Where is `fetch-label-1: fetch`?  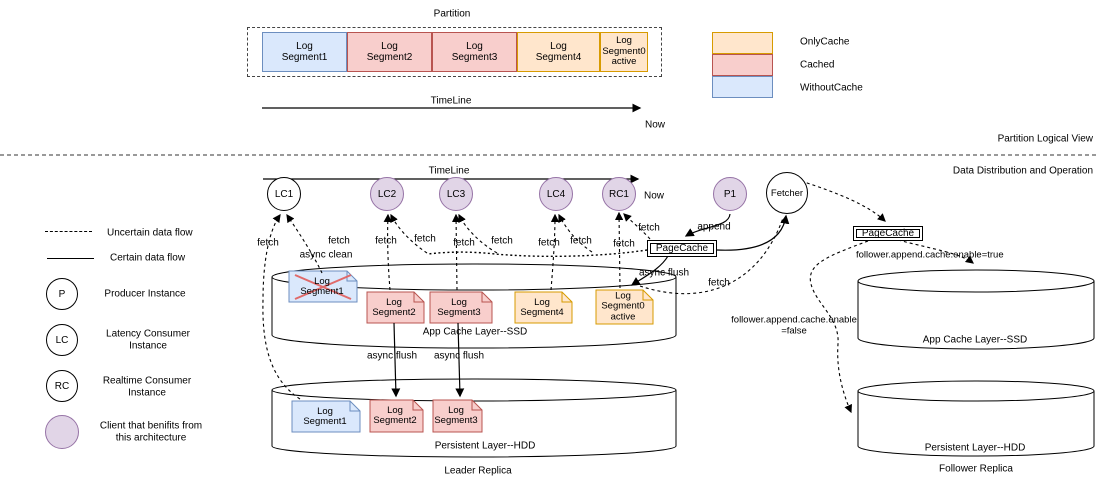 fetch-label-1: fetch is located at coordinates (268, 243).